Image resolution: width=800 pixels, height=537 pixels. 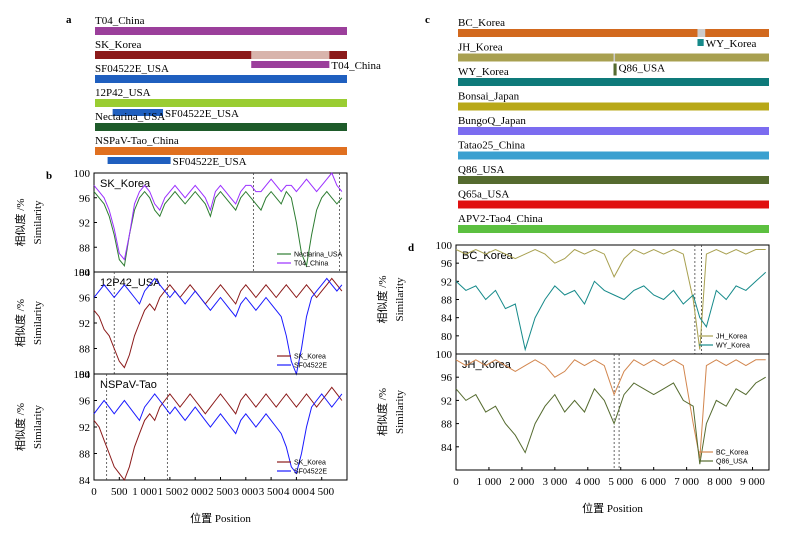 What do you see at coordinates (123, 93) in the screenshot?
I see `genome-label: 12P42_USA` at bounding box center [123, 93].